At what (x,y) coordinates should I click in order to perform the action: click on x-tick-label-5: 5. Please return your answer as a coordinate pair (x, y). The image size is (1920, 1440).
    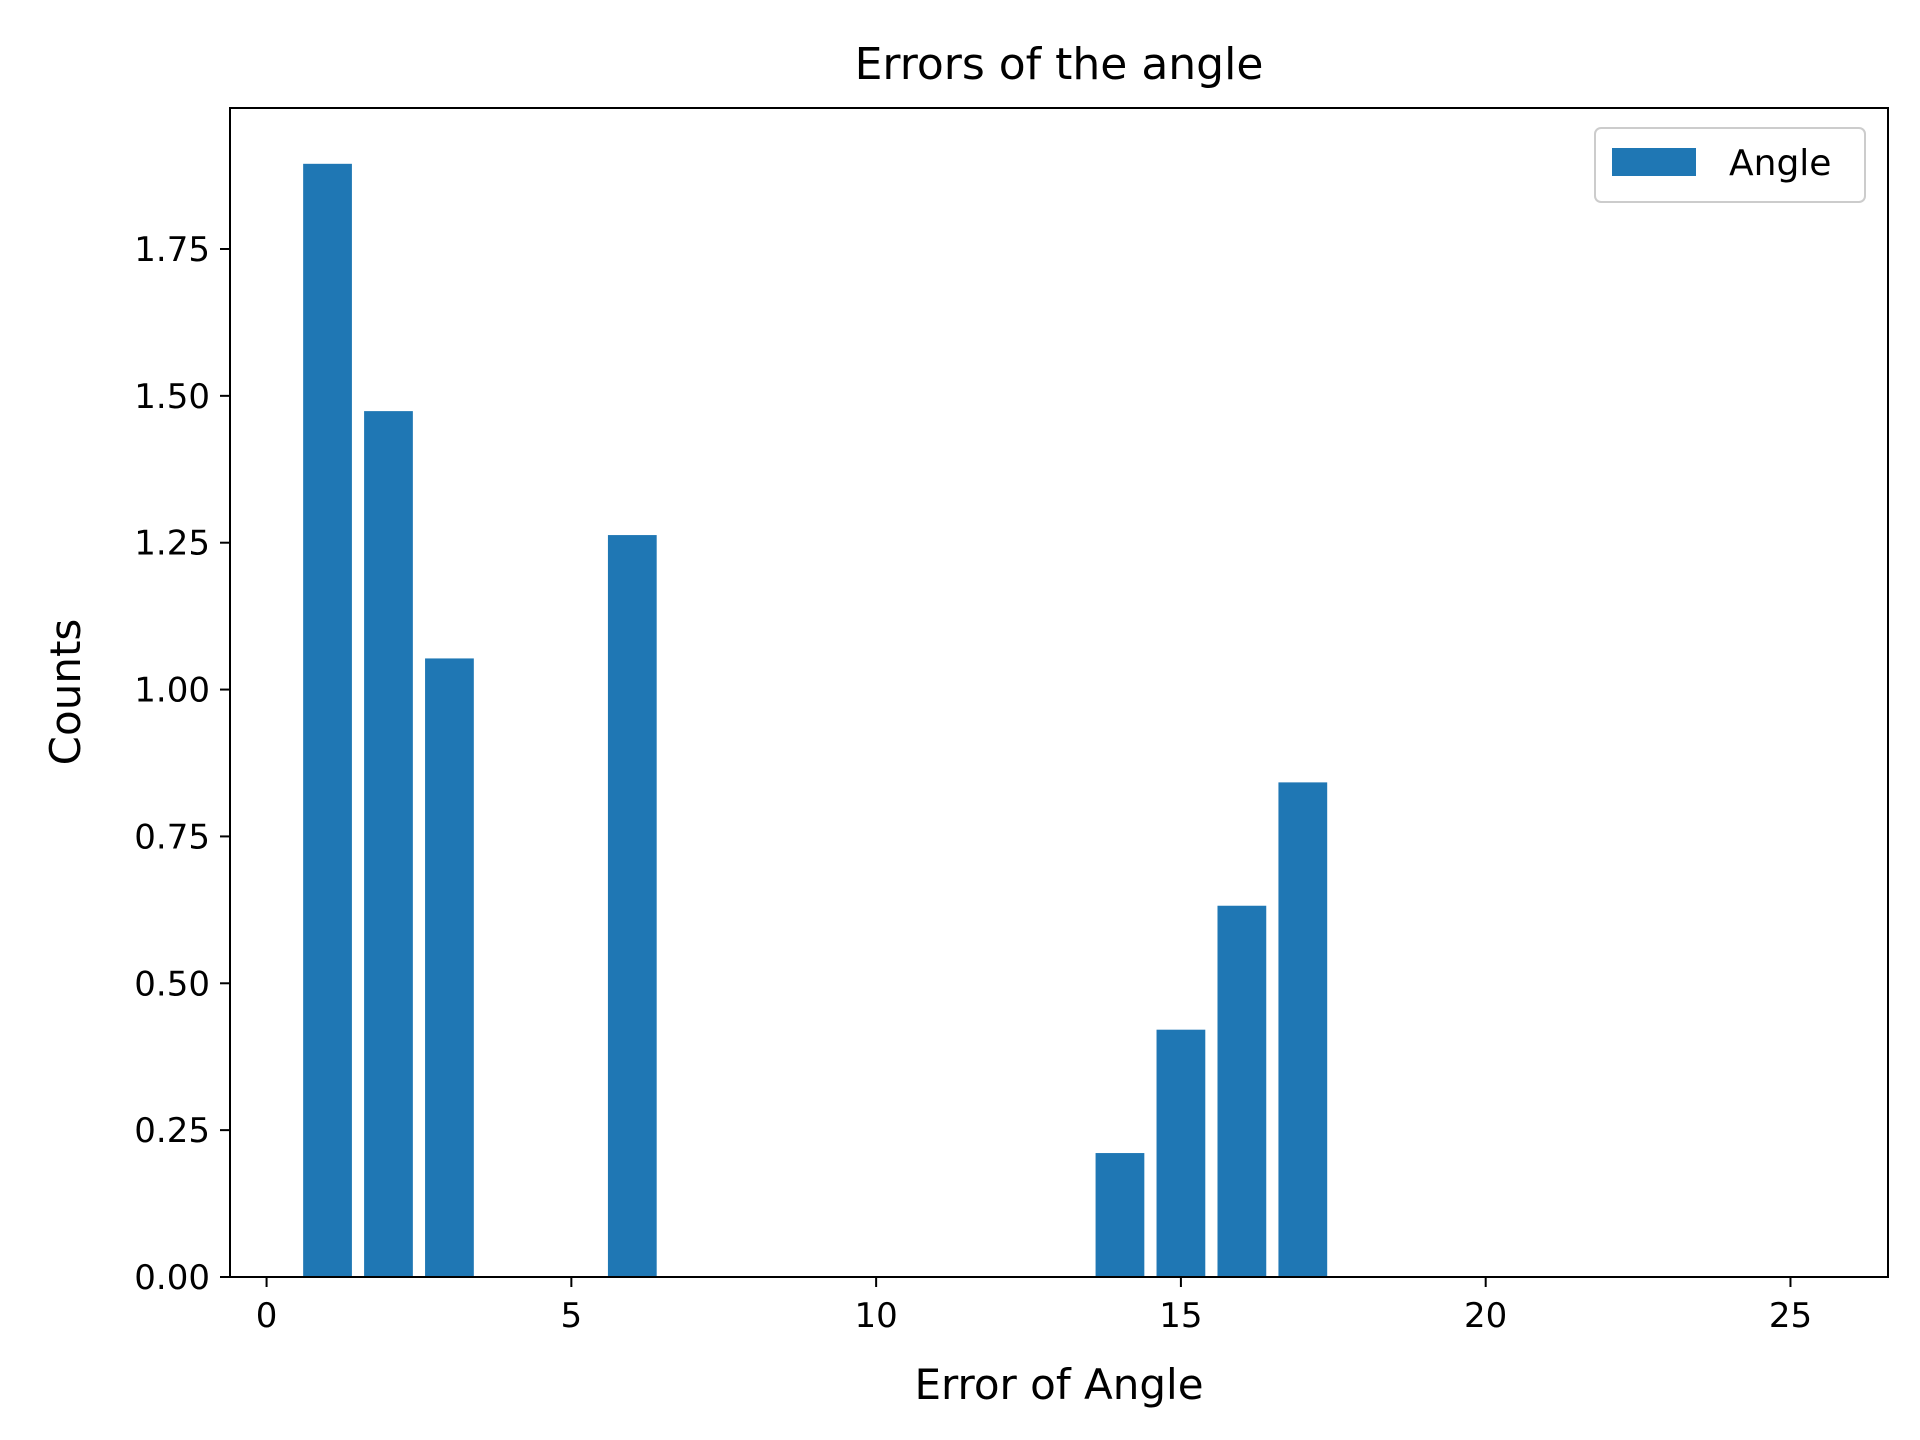
    Looking at the image, I should click on (572, 1316).